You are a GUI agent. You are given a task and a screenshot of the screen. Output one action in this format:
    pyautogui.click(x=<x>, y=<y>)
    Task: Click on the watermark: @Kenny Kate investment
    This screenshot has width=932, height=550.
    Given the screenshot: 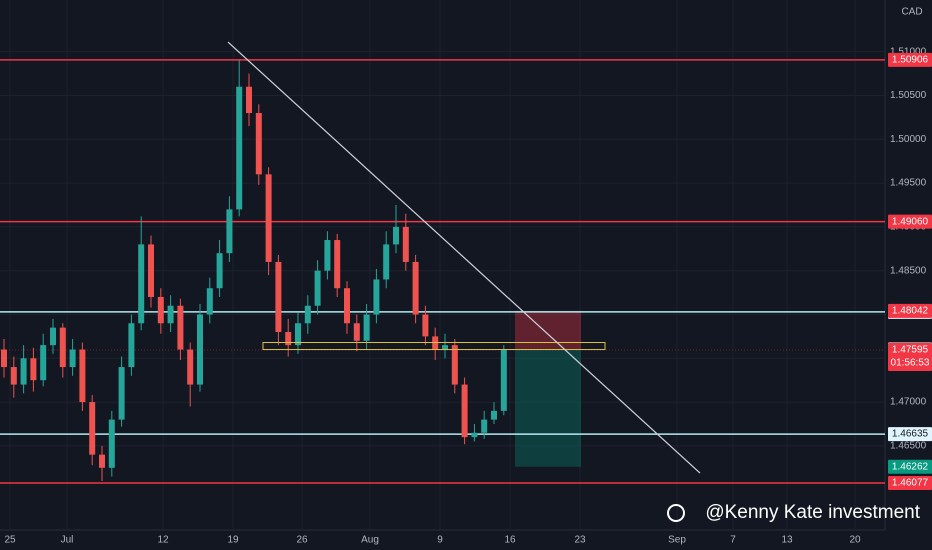 What is the action you would take?
    pyautogui.click(x=812, y=512)
    